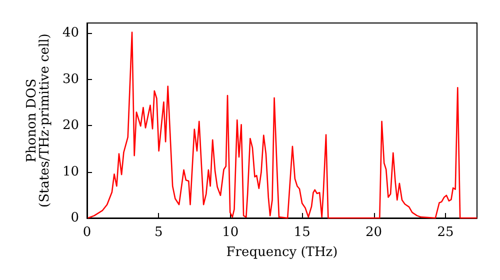  I want to click on y-tick-label: 20, so click(70, 126).